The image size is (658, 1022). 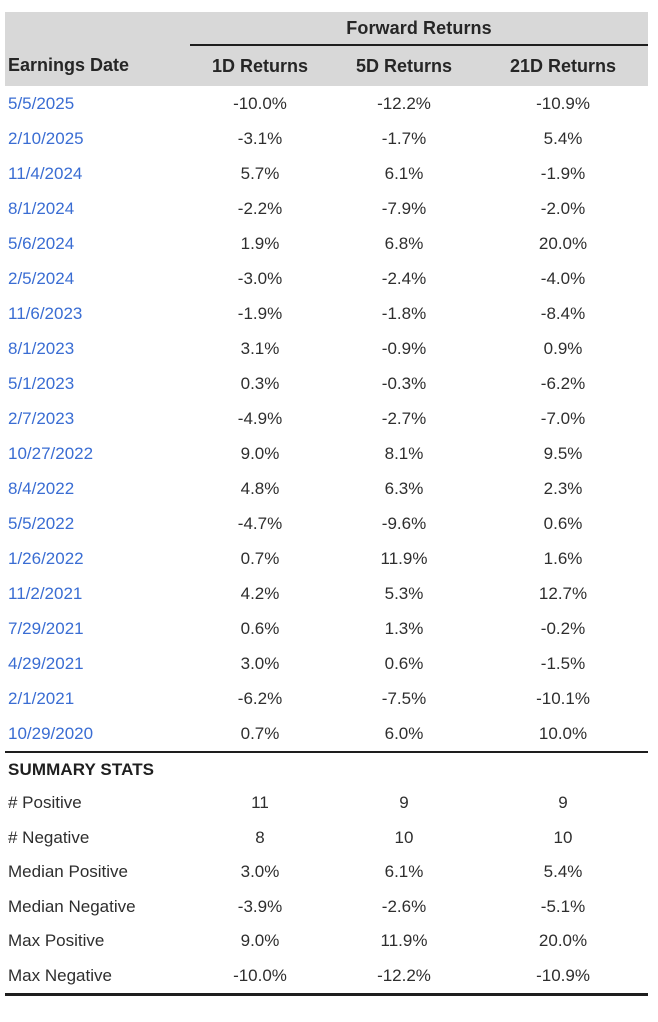 What do you see at coordinates (260, 243) in the screenshot?
I see `return-1d-value: 1.9%` at bounding box center [260, 243].